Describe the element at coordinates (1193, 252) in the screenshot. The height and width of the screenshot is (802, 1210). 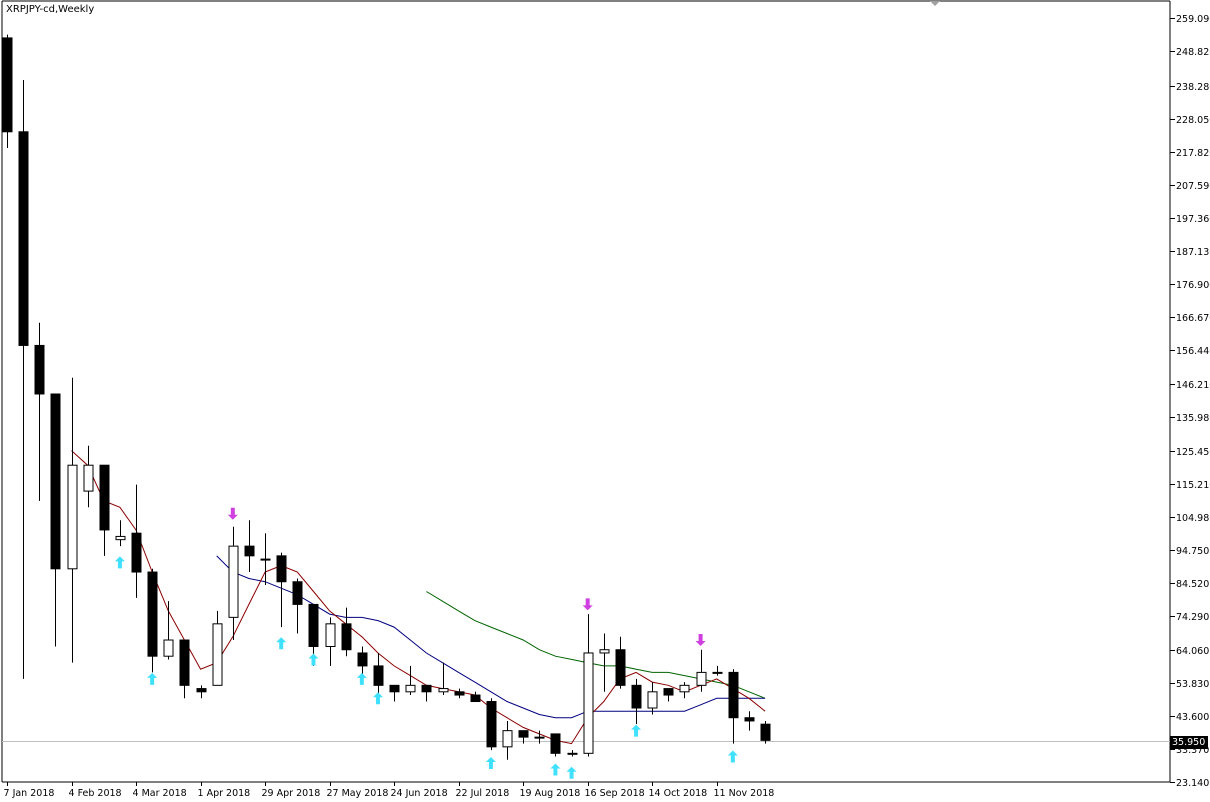
I see `y-tick-label: 187.130` at that location.